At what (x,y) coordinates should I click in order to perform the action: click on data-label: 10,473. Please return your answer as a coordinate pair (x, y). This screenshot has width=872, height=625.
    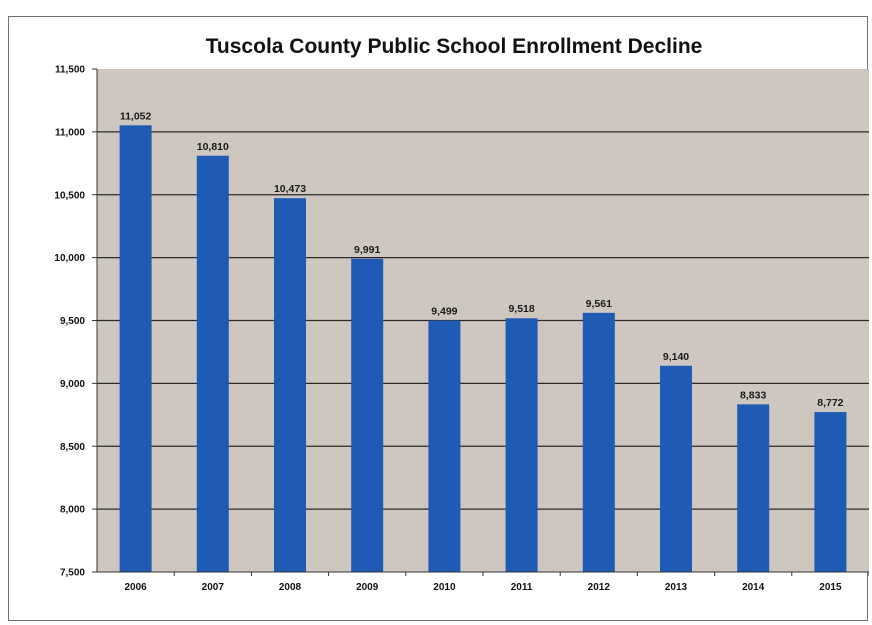
    Looking at the image, I should click on (290, 189).